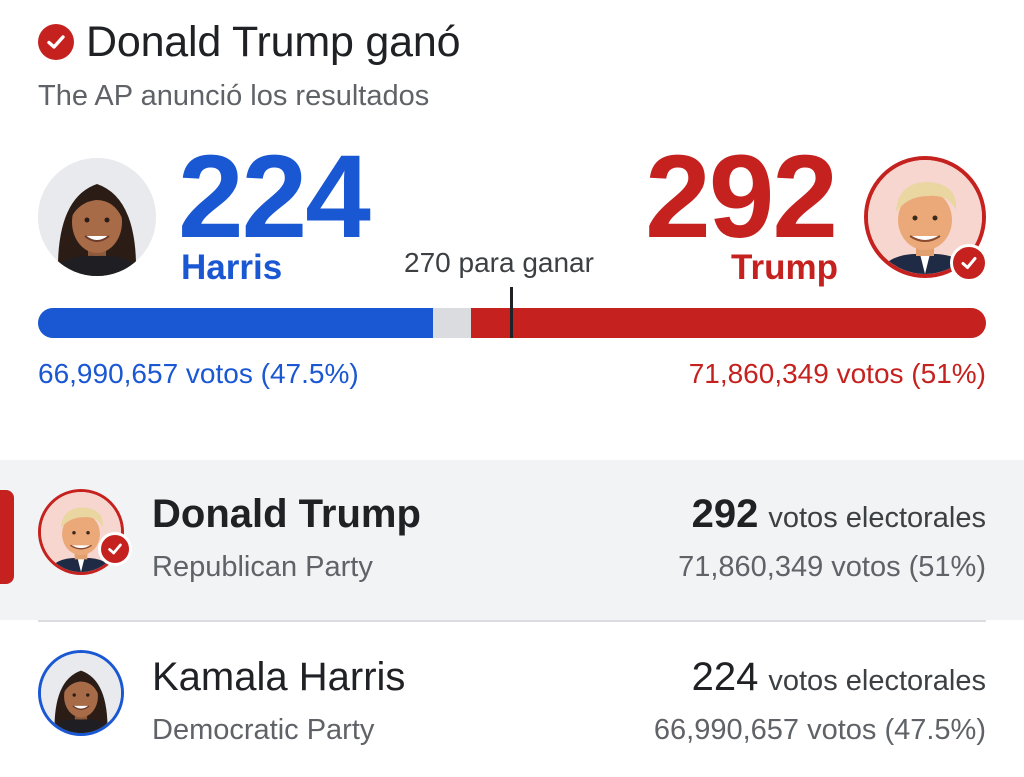 This screenshot has height=777, width=1024. I want to click on page-subtitle: The AP anunció los resultados, so click(234, 96).